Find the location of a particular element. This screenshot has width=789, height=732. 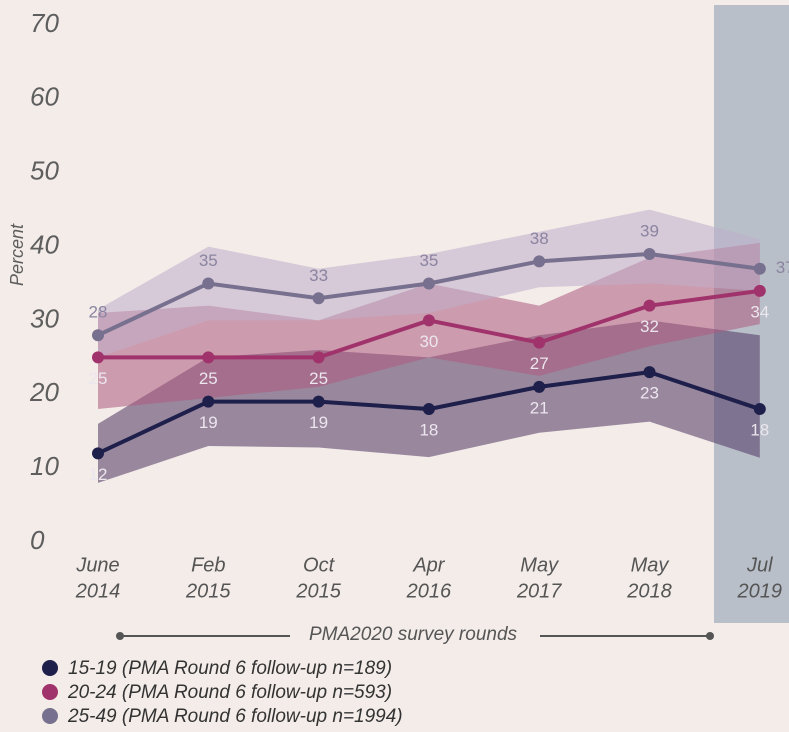

x-tick-label: 2019 is located at coordinates (760, 591).